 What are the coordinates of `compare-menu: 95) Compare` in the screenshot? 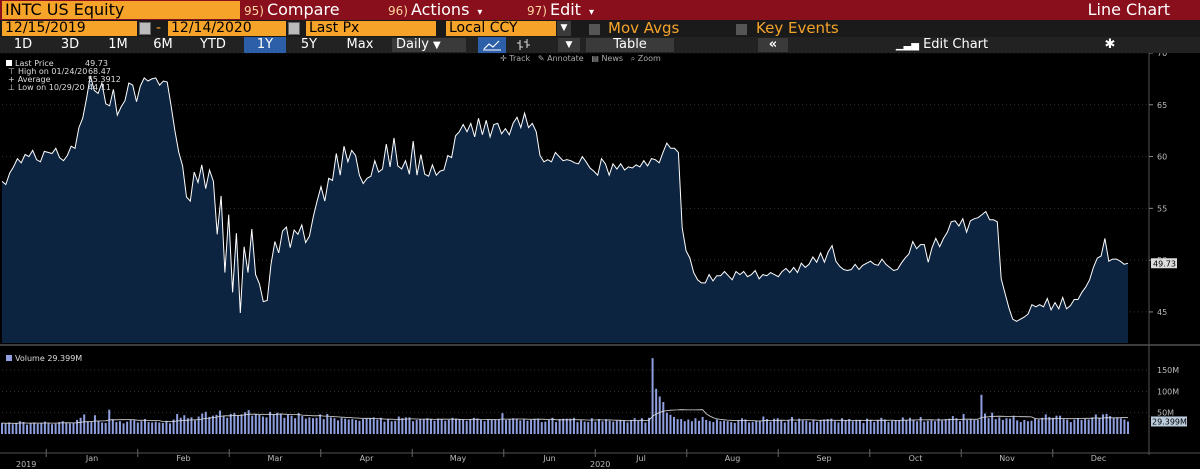 It's located at (292, 10).